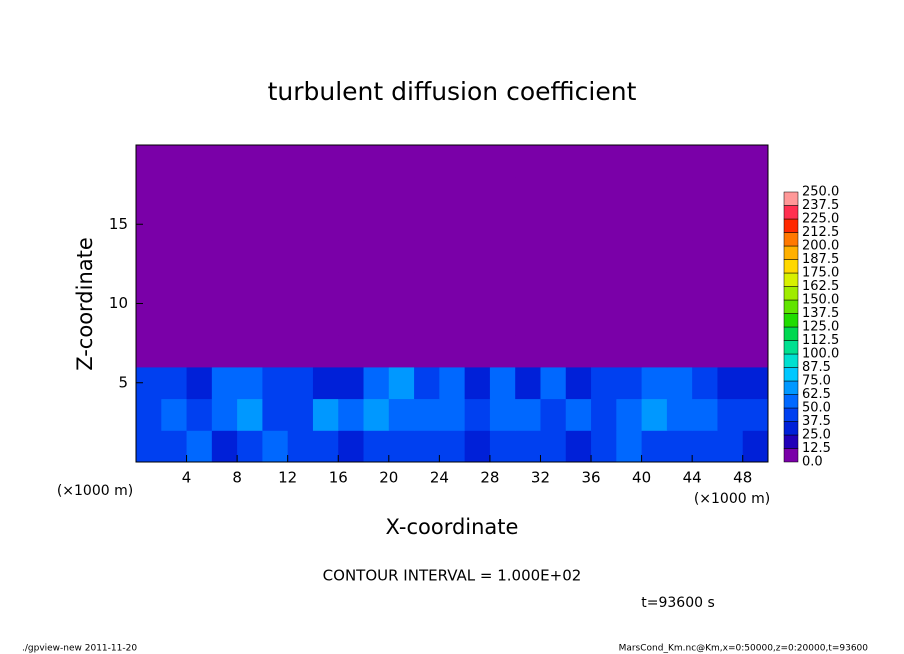 This screenshot has height=654, width=904. Describe the element at coordinates (118, 303) in the screenshot. I see `y-tick-label: 10` at that location.